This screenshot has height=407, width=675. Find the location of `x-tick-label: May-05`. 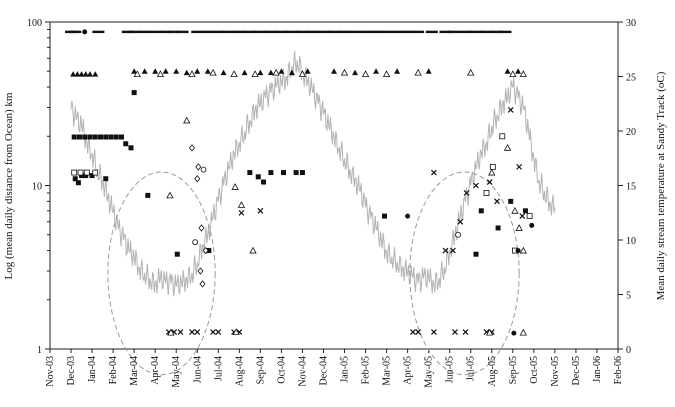

x-tick-label: May-05 is located at coordinates (429, 372).